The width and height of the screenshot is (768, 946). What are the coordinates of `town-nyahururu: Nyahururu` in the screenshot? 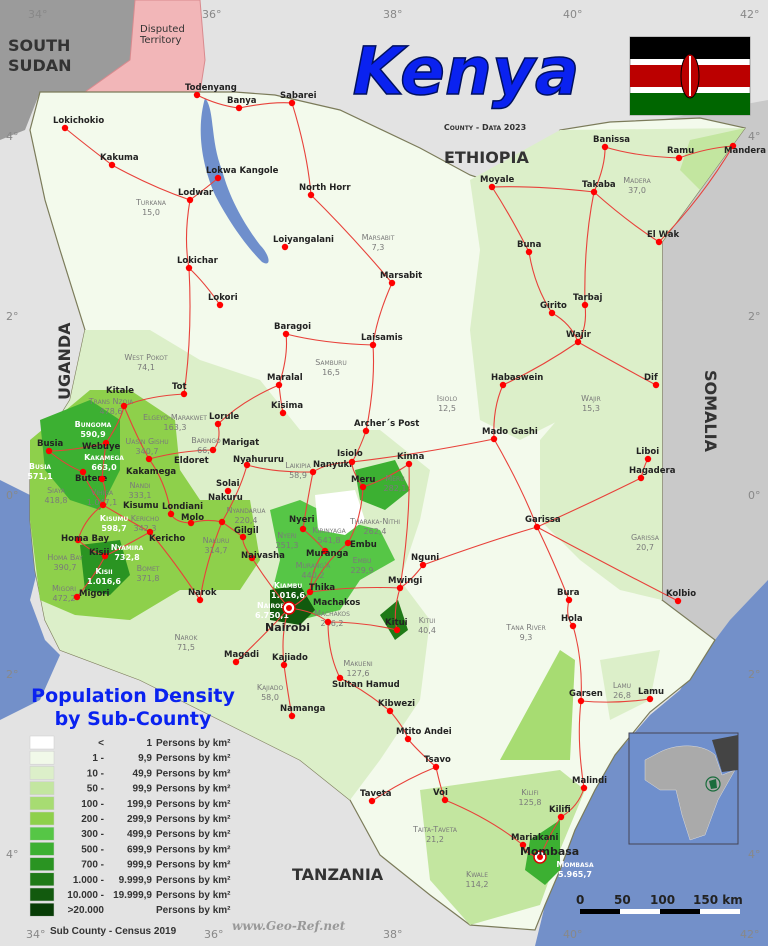 It's located at (258, 462).